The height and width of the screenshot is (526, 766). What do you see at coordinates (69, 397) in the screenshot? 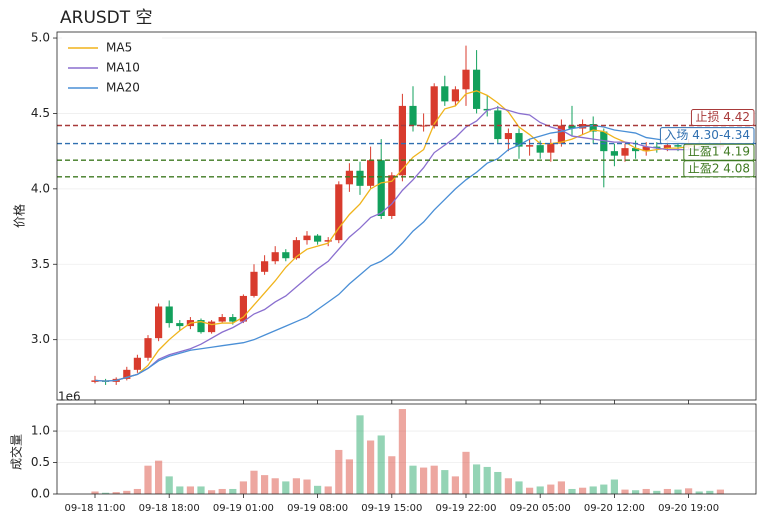
I see `volume-offset: 1e6` at bounding box center [69, 397].